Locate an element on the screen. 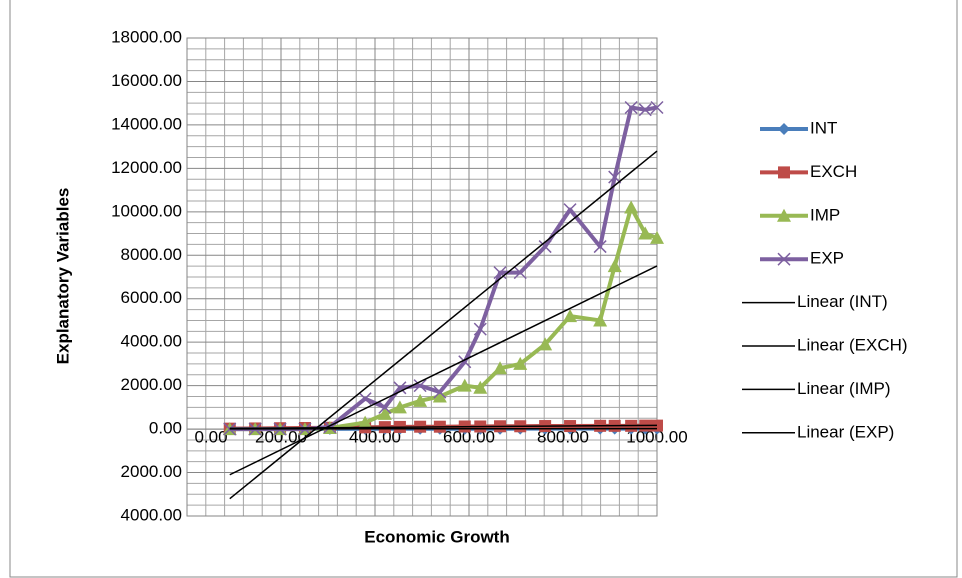 The image size is (962, 578). legend-label: EXP is located at coordinates (827, 258).